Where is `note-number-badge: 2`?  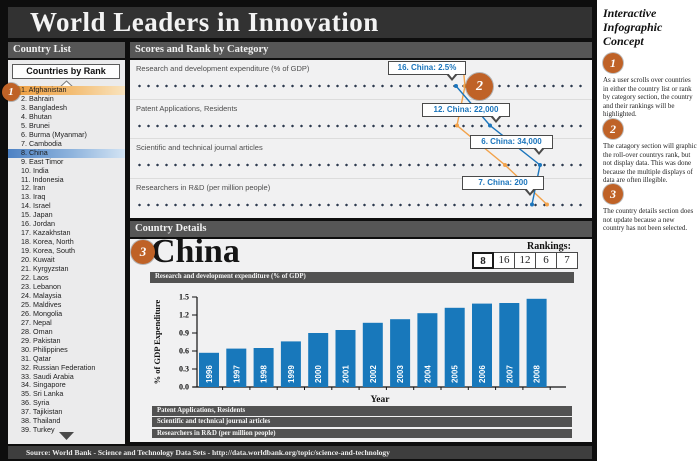
note-number-badge: 2 is located at coordinates (613, 129).